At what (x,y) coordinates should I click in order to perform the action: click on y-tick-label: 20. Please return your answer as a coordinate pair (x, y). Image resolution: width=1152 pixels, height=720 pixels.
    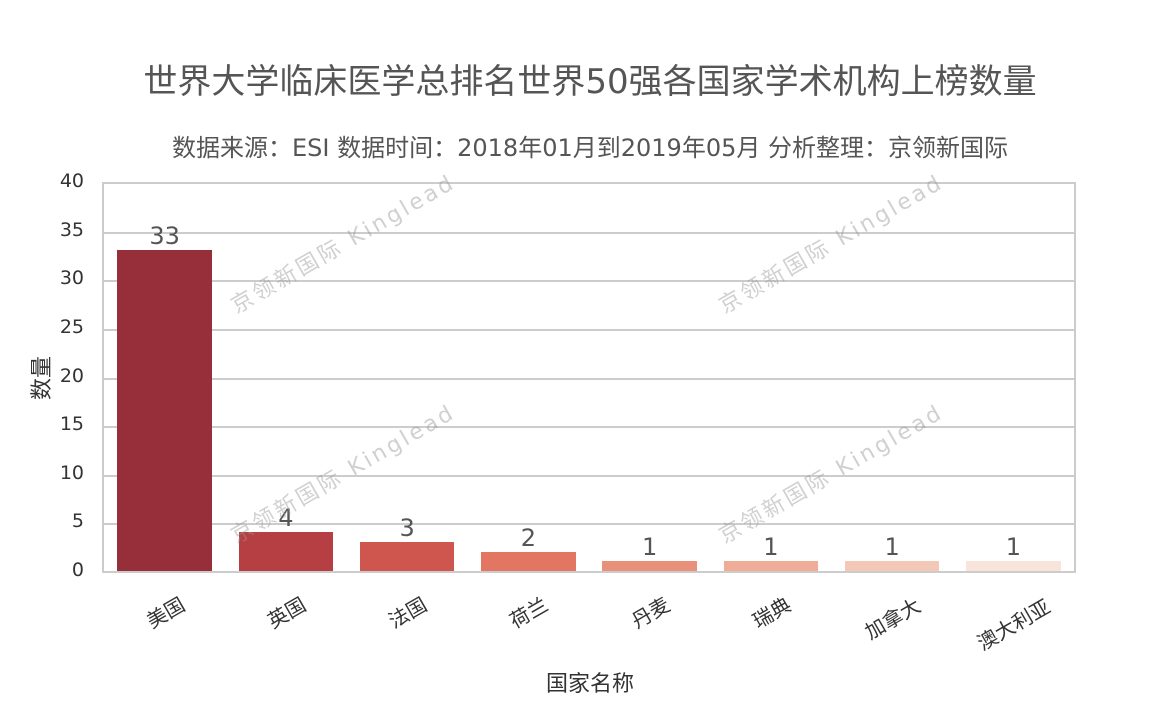
    Looking at the image, I should click on (71, 375).